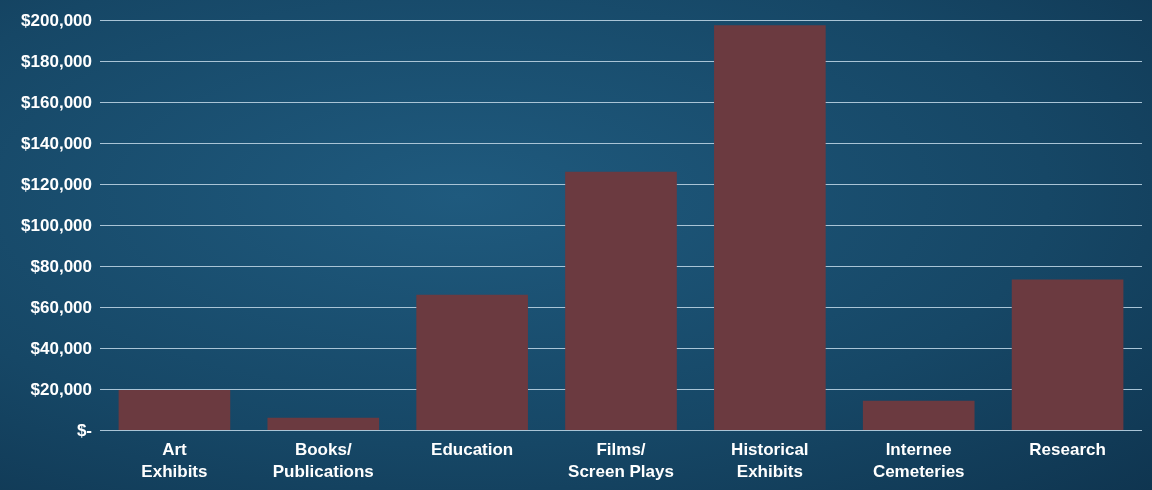 The height and width of the screenshot is (490, 1152). I want to click on y-tick-label: $160,000, so click(56, 102).